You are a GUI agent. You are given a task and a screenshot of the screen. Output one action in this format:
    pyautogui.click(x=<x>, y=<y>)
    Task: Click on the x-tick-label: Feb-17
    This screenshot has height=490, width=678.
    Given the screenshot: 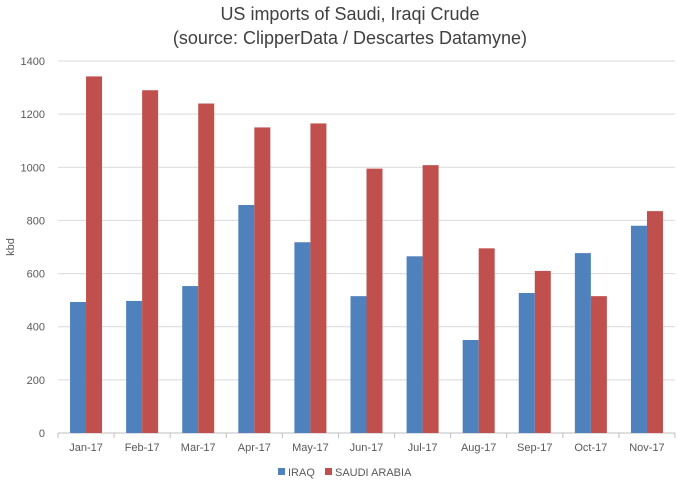 What is the action you would take?
    pyautogui.click(x=142, y=448)
    